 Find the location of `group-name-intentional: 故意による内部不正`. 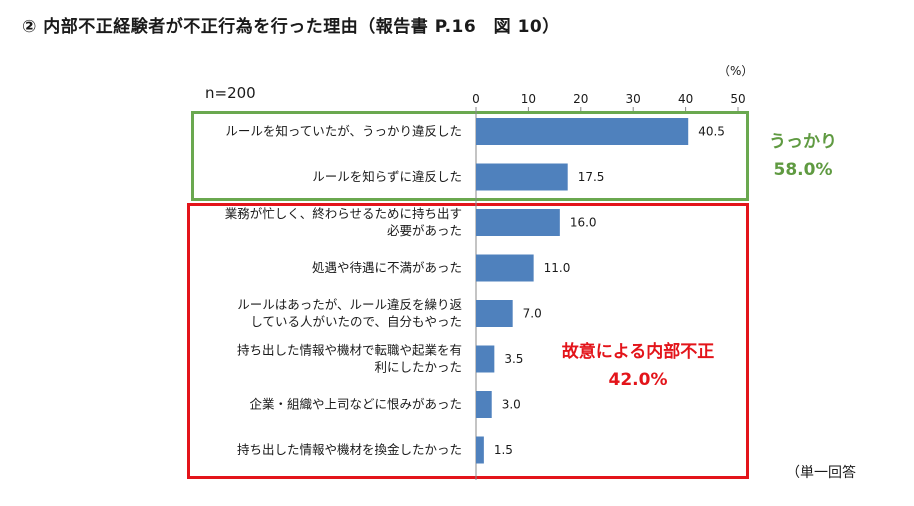

group-name-intentional: 故意による内部不正 is located at coordinates (638, 352).